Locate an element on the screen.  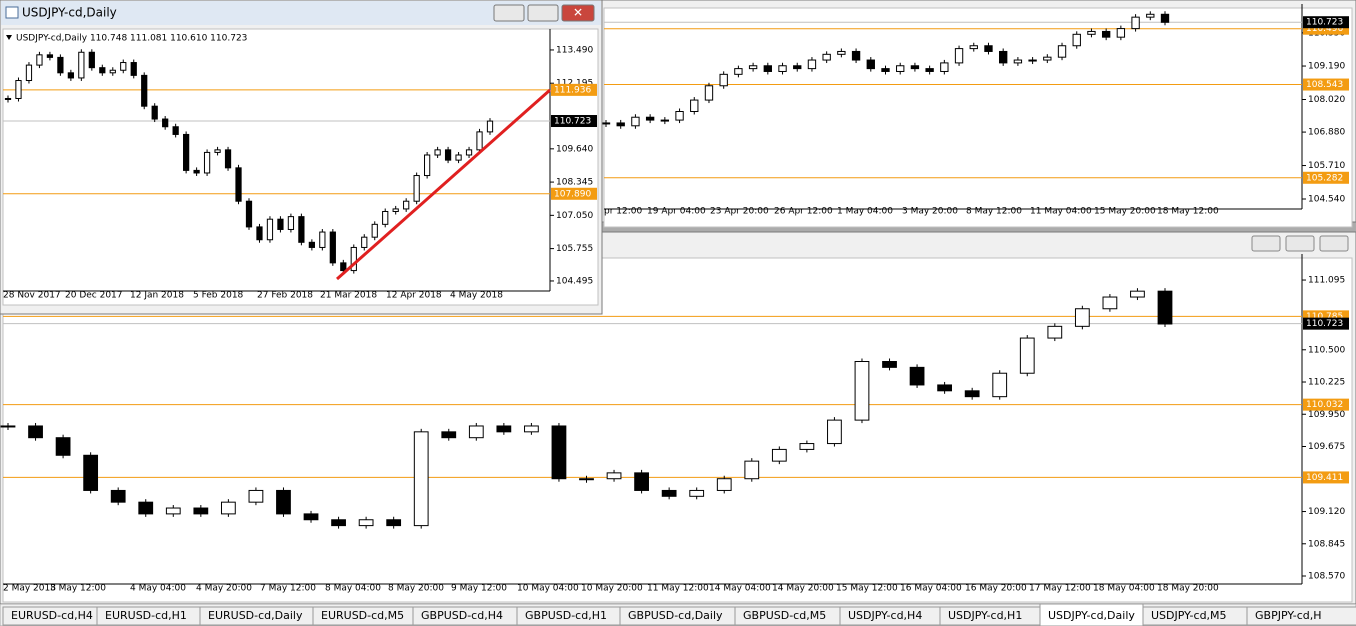
y-tick-label: 105.710 is located at coordinates (1326, 166).